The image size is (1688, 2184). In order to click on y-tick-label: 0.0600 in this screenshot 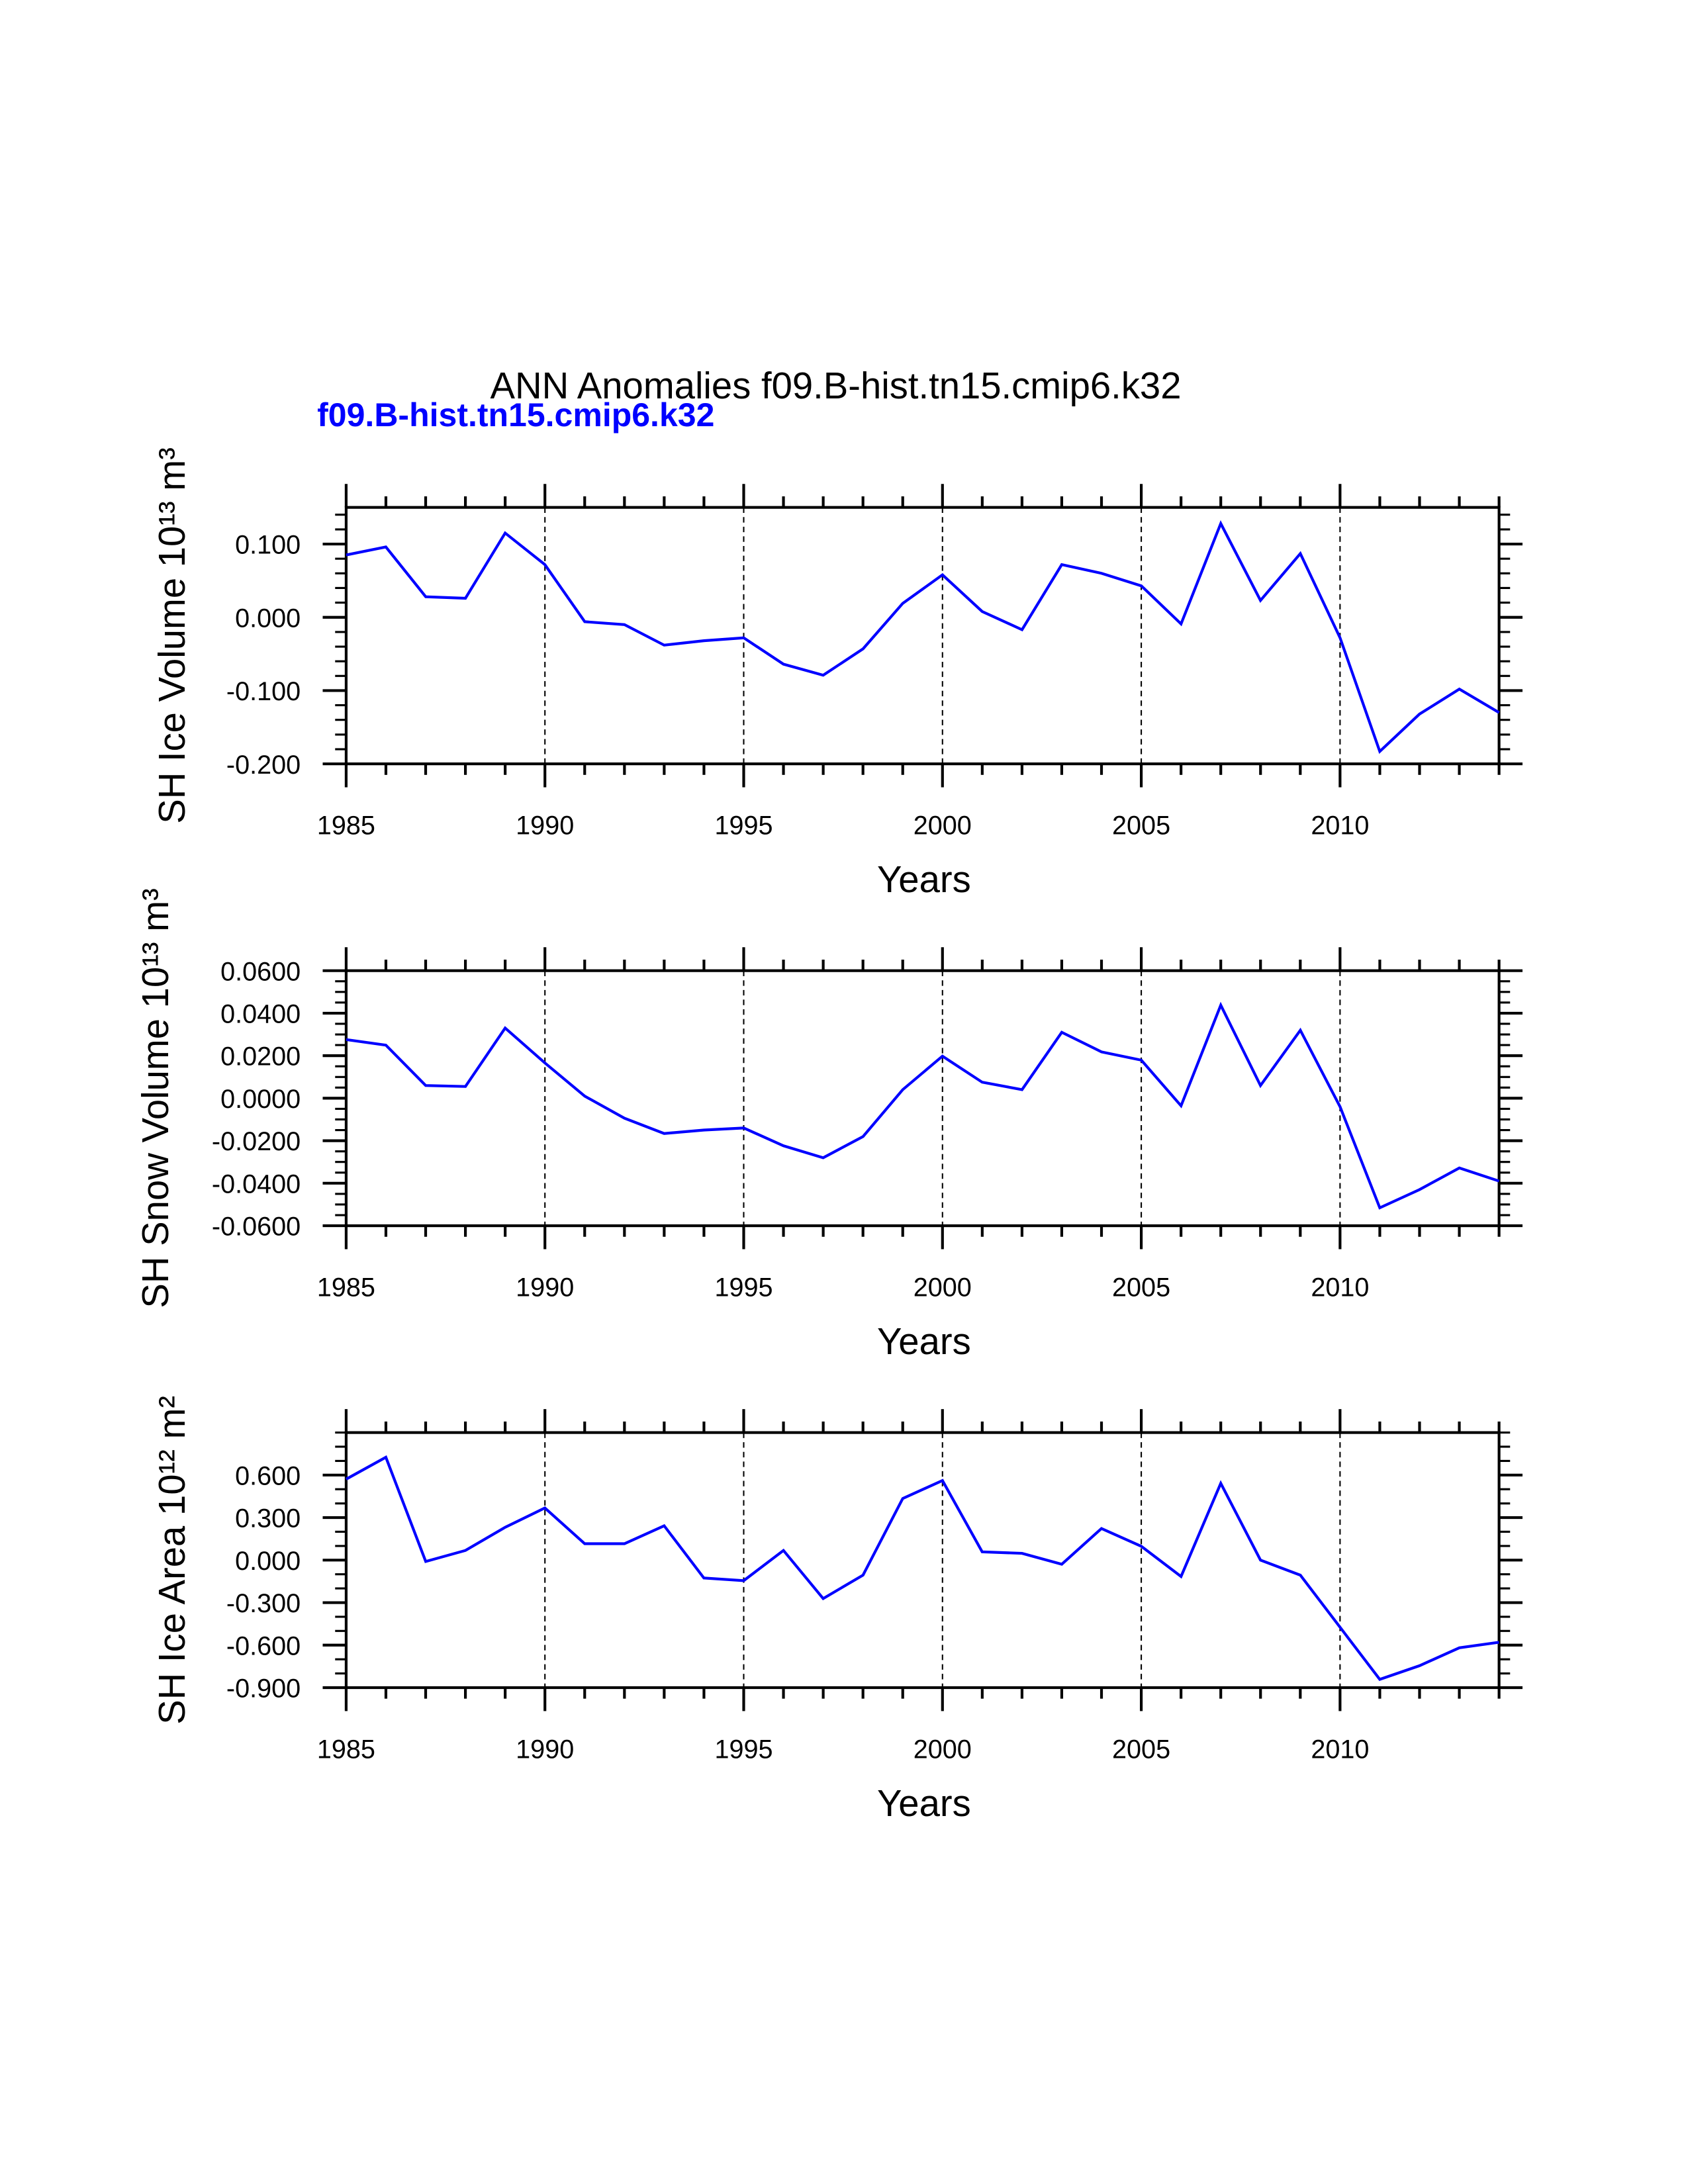, I will do `click(260, 971)`.